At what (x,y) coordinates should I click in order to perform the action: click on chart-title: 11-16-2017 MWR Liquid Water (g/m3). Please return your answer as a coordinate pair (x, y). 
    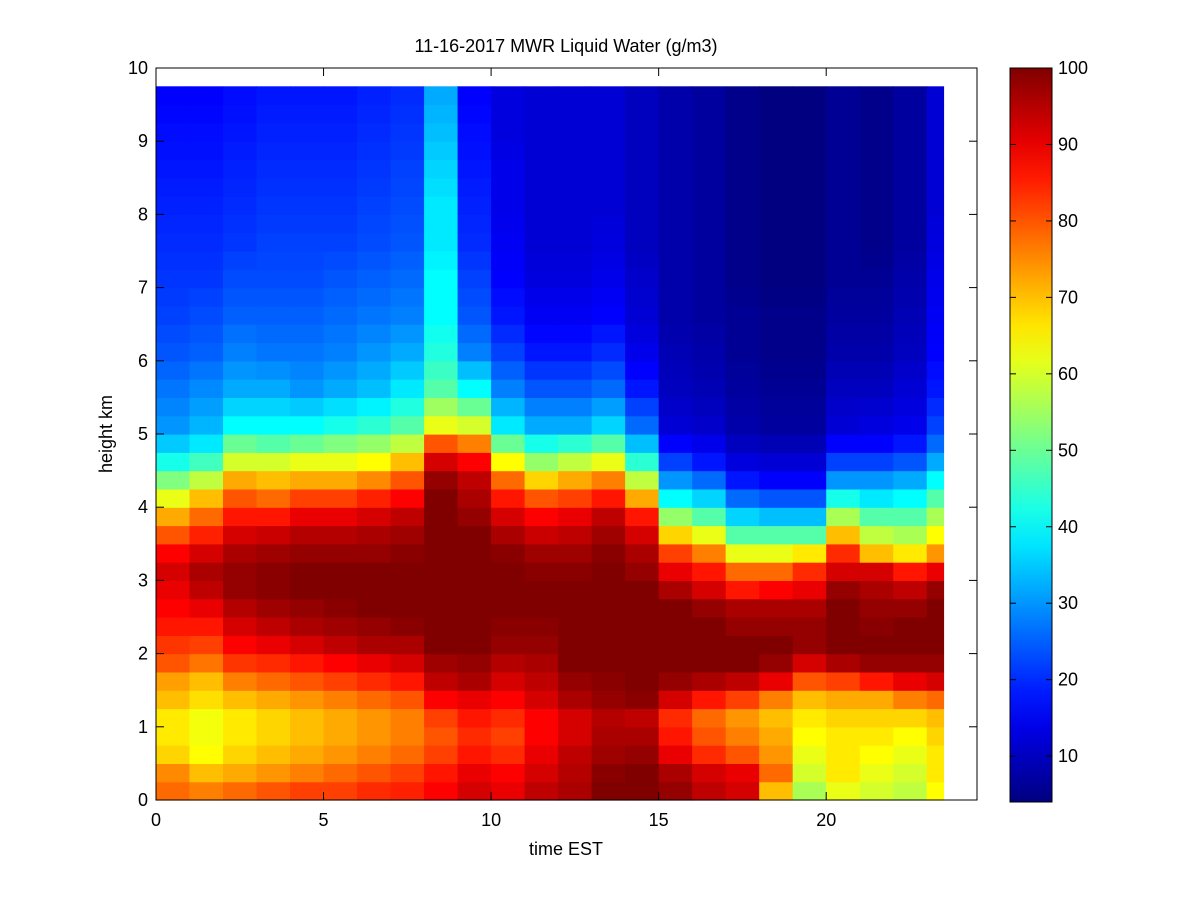
    Looking at the image, I should click on (565, 46).